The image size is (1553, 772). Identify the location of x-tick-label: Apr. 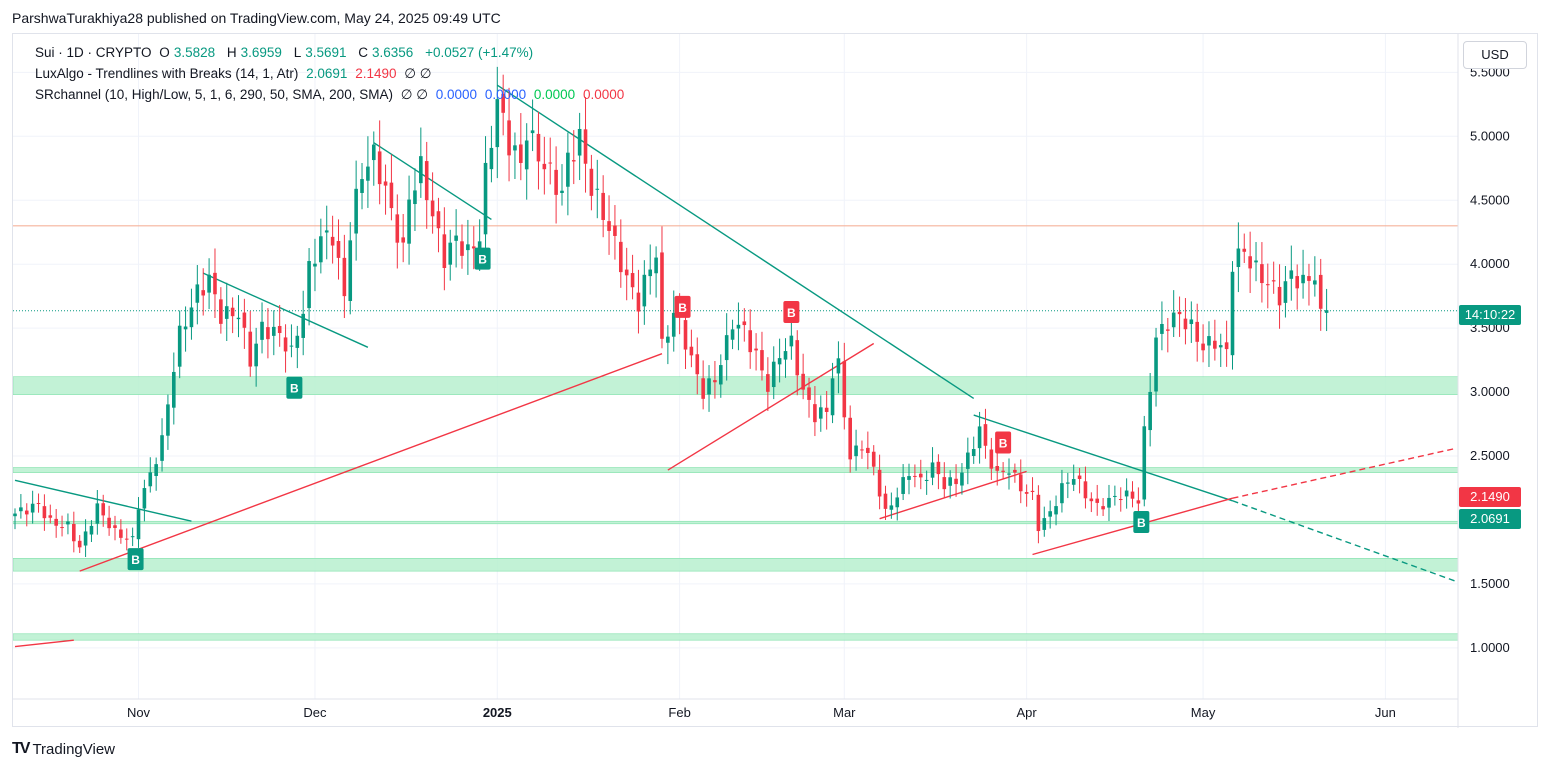
(1027, 712).